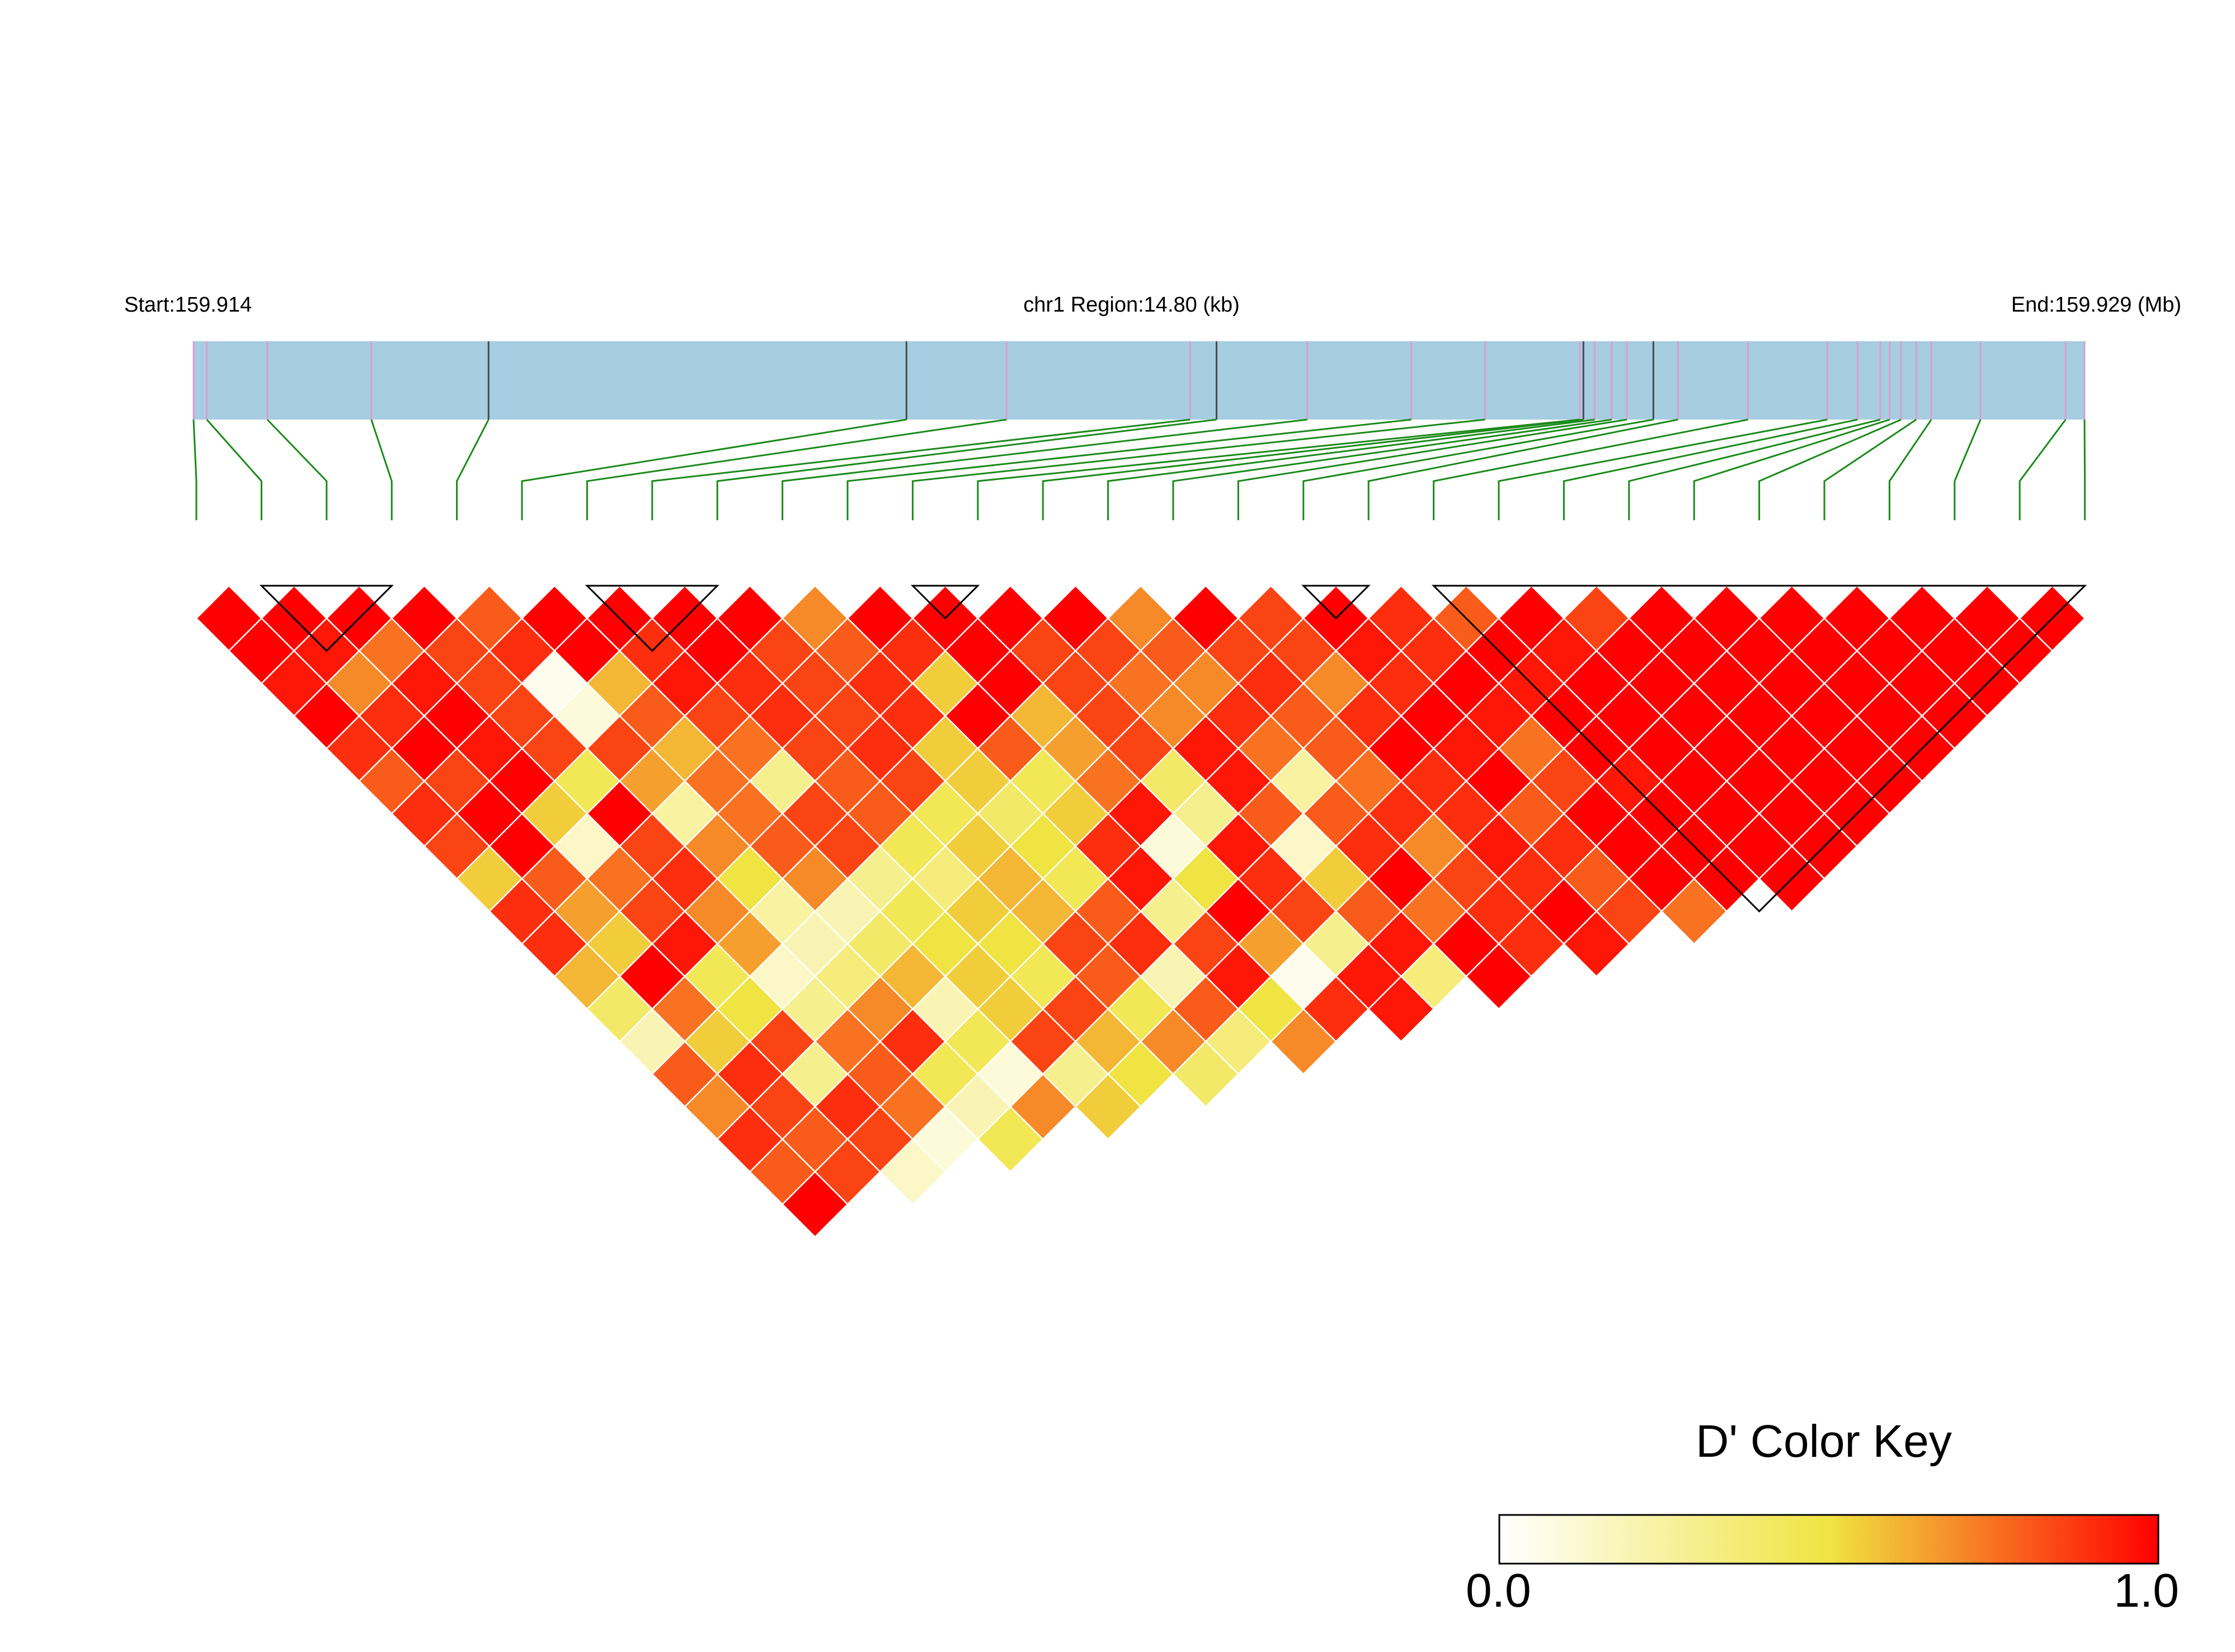 The width and height of the screenshot is (2235, 1652). What do you see at coordinates (2146, 1591) in the screenshot?
I see `color-key-max-label: 1.0` at bounding box center [2146, 1591].